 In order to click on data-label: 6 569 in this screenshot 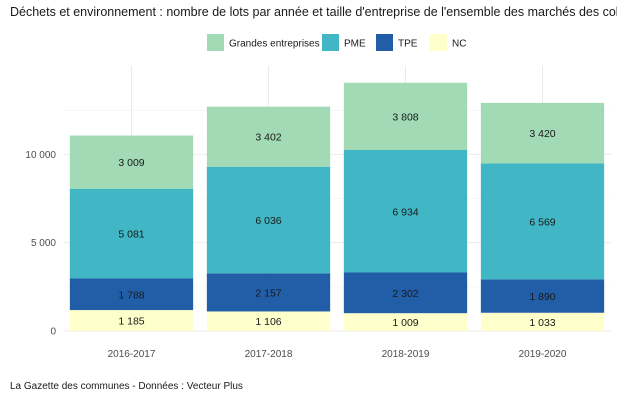, I will do `click(542, 222)`.